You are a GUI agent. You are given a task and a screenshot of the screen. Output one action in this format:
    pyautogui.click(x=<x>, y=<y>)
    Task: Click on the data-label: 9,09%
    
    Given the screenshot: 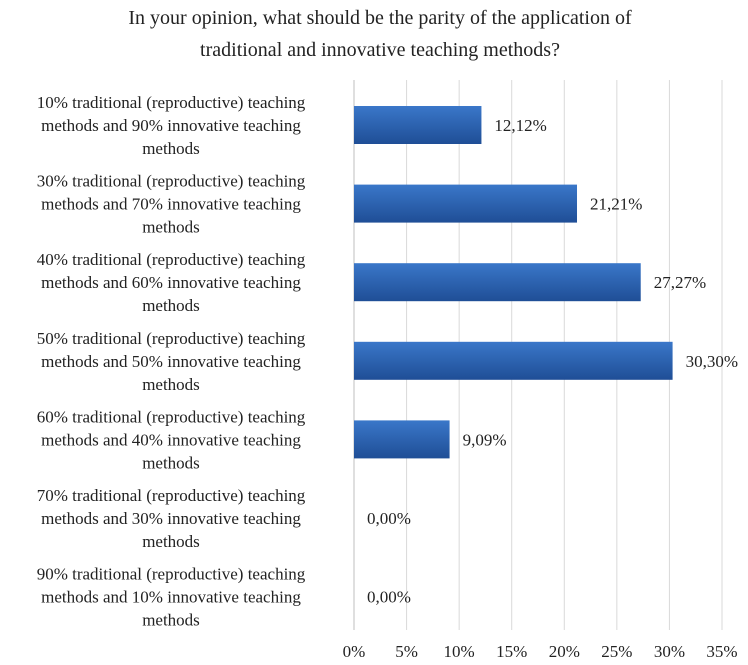 What is the action you would take?
    pyautogui.click(x=485, y=439)
    